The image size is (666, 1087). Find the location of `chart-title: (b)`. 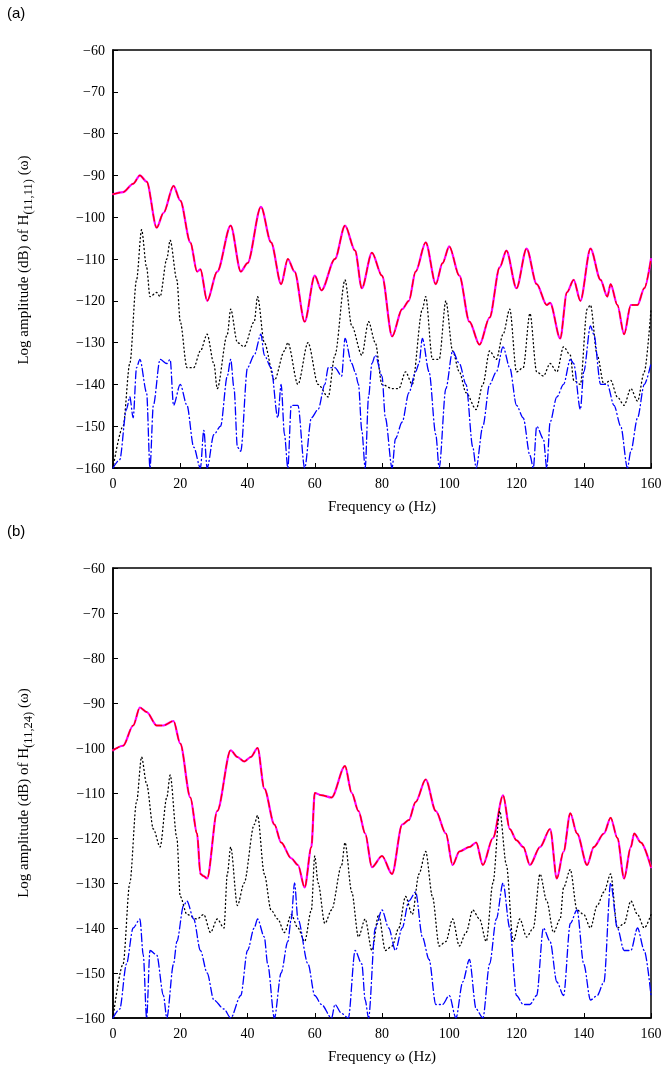

chart-title: (b) is located at coordinates (16, 530).